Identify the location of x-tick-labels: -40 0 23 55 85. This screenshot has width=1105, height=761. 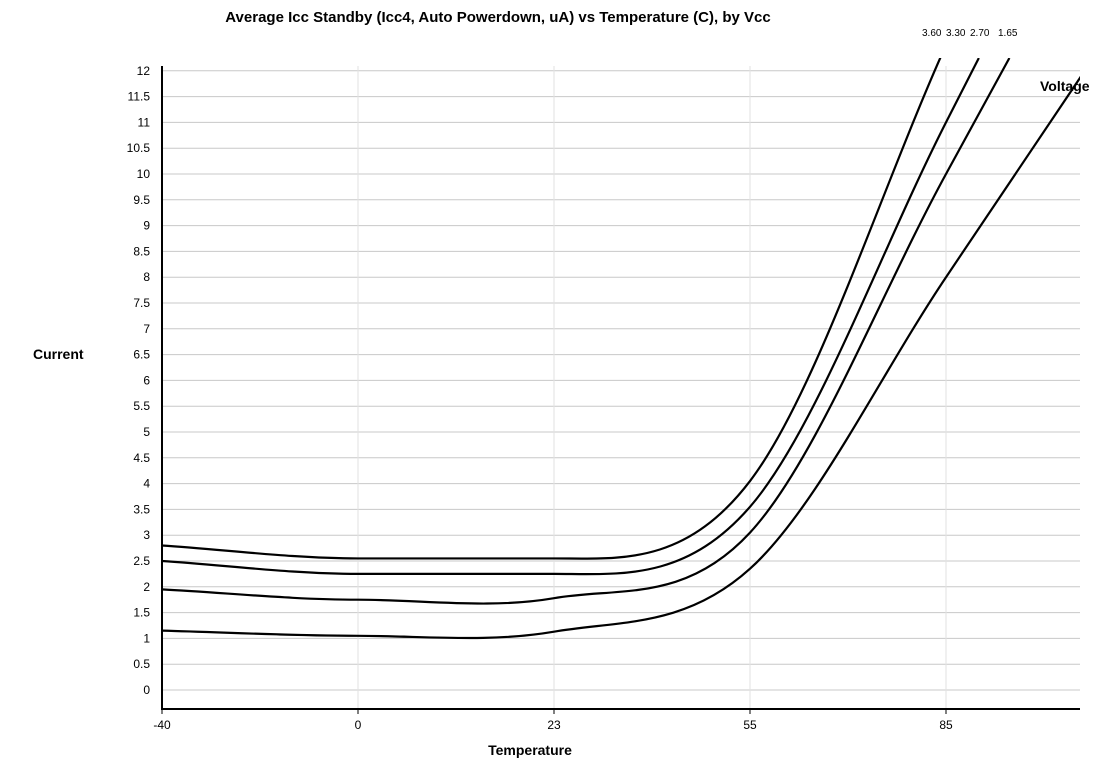
(553, 720).